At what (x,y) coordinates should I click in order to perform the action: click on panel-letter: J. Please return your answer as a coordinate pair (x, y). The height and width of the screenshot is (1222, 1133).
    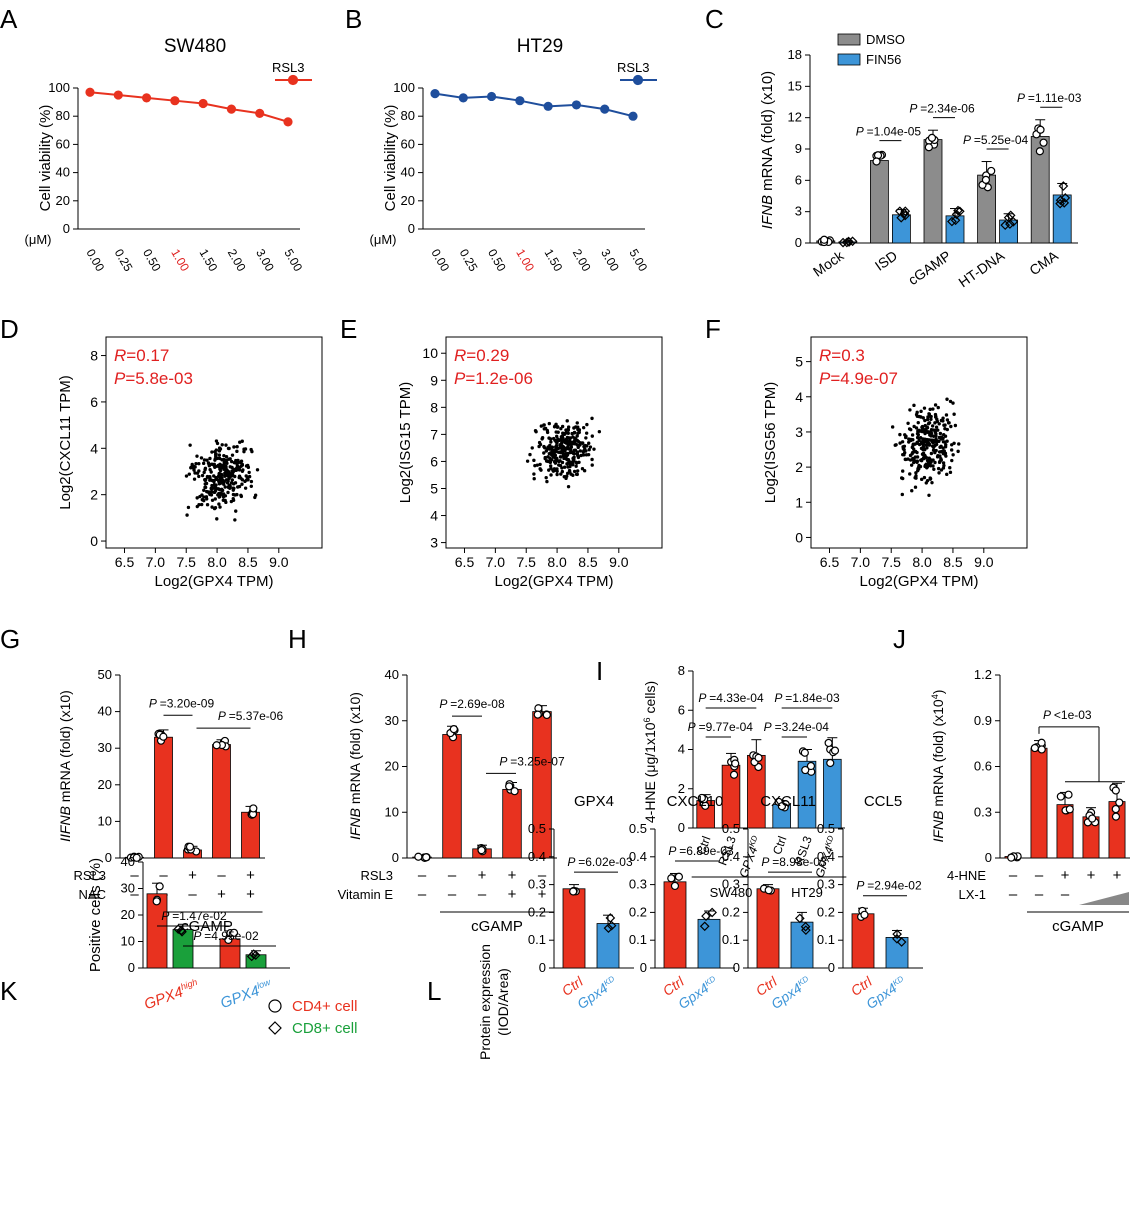
    Looking at the image, I should click on (899, 639).